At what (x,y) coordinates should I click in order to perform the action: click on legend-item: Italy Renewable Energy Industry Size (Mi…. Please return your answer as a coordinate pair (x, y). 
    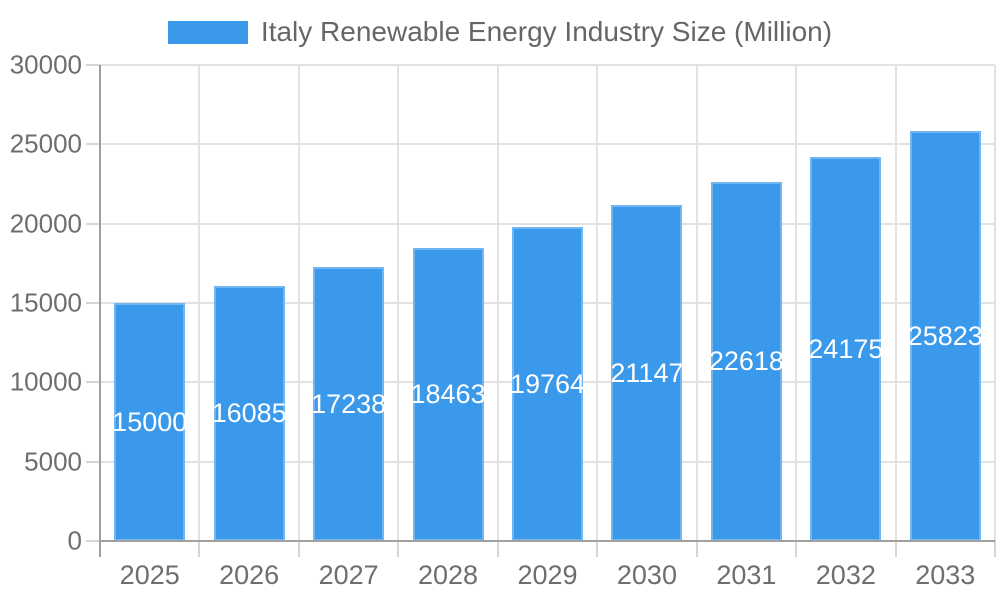
    Looking at the image, I should click on (500, 32).